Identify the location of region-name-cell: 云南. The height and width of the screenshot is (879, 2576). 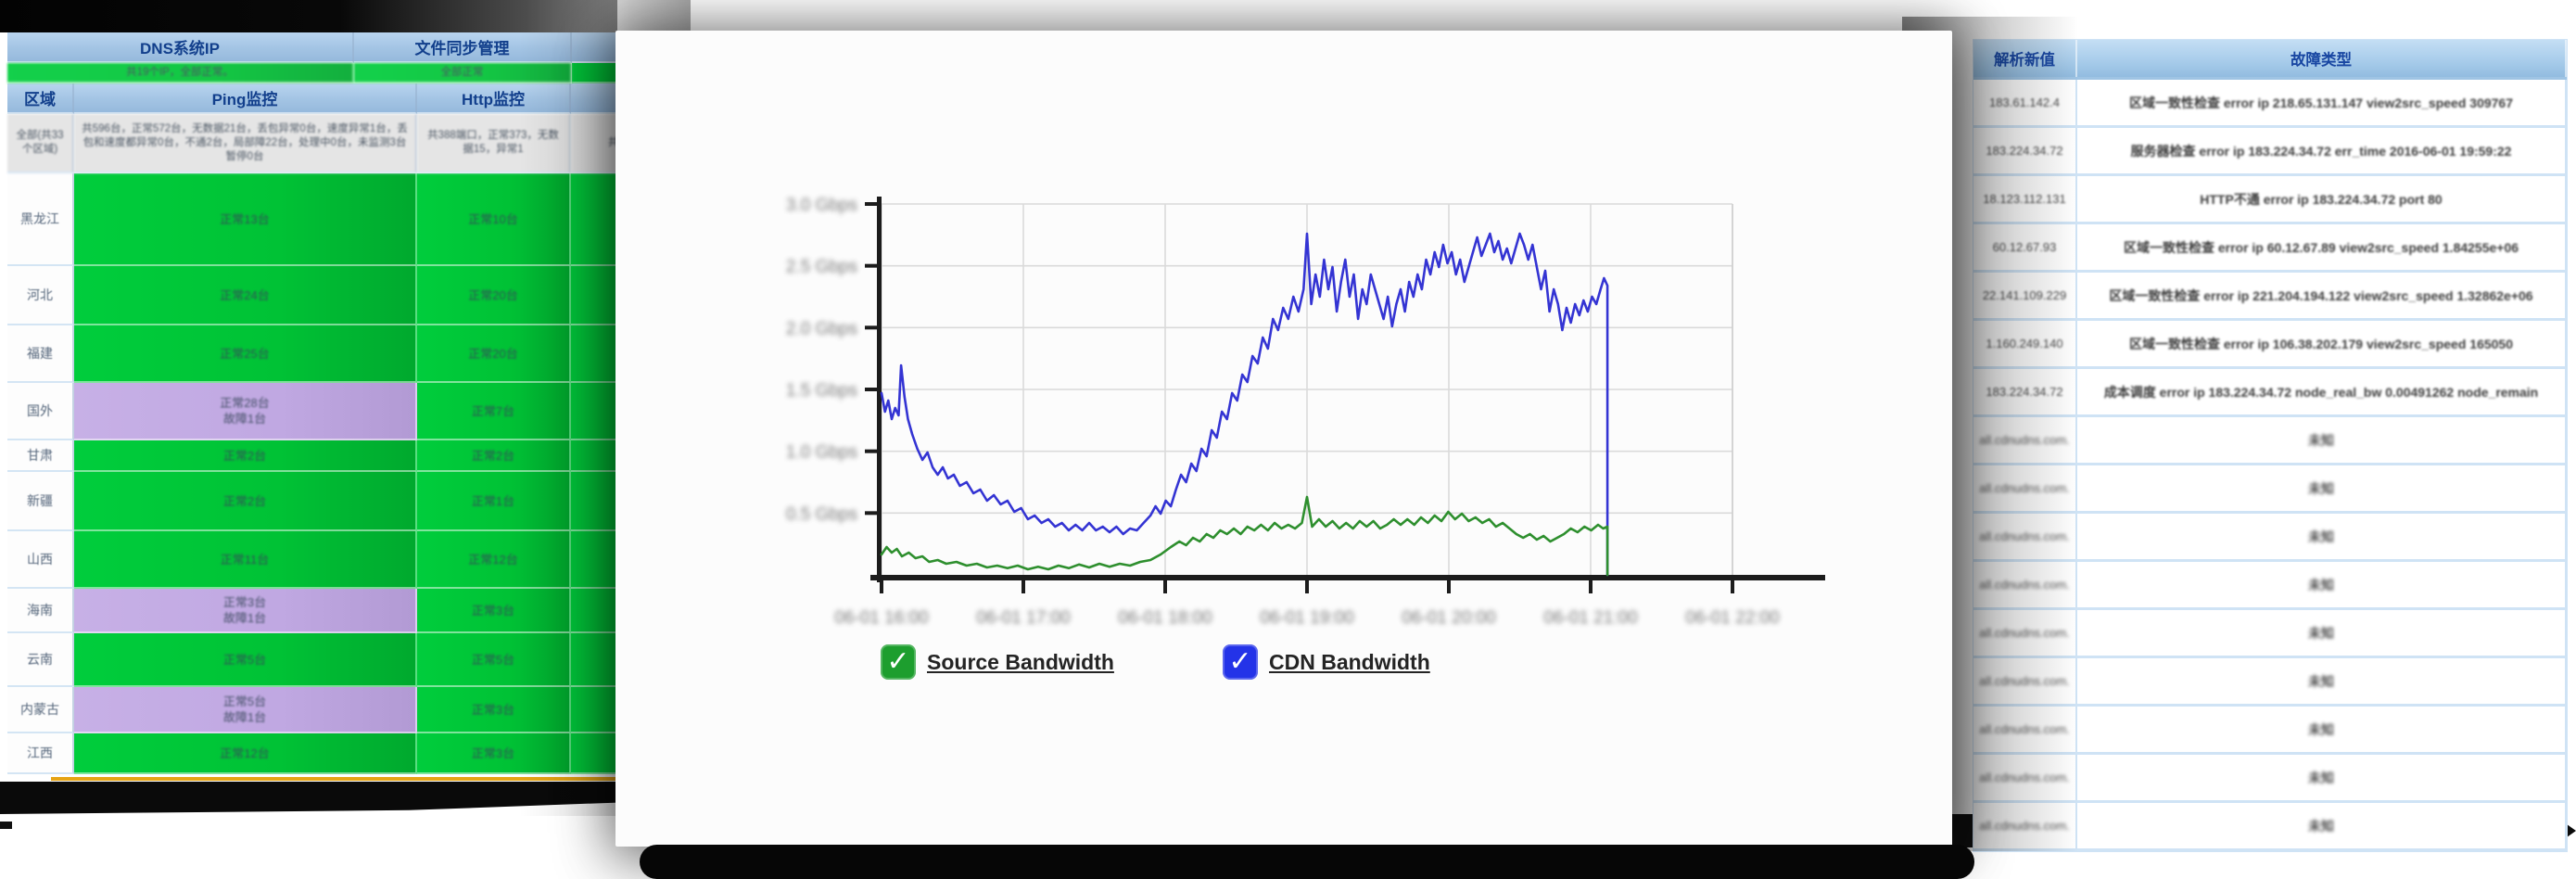
(40, 660).